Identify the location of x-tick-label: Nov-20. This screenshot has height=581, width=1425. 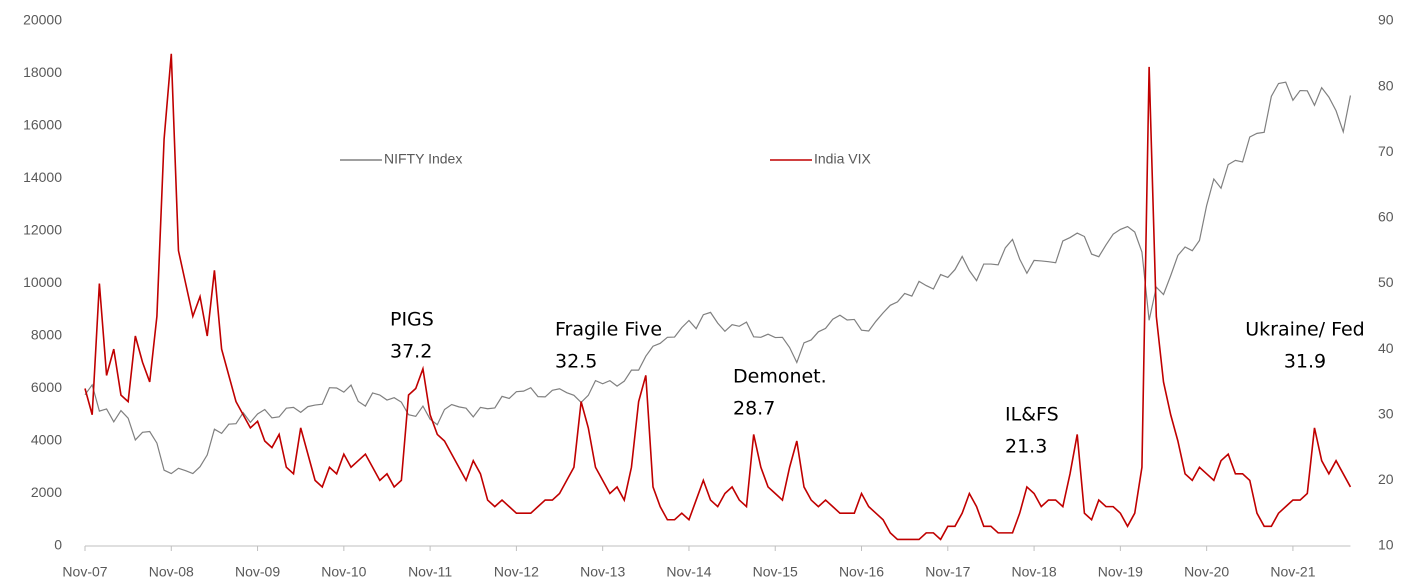
(1206, 572).